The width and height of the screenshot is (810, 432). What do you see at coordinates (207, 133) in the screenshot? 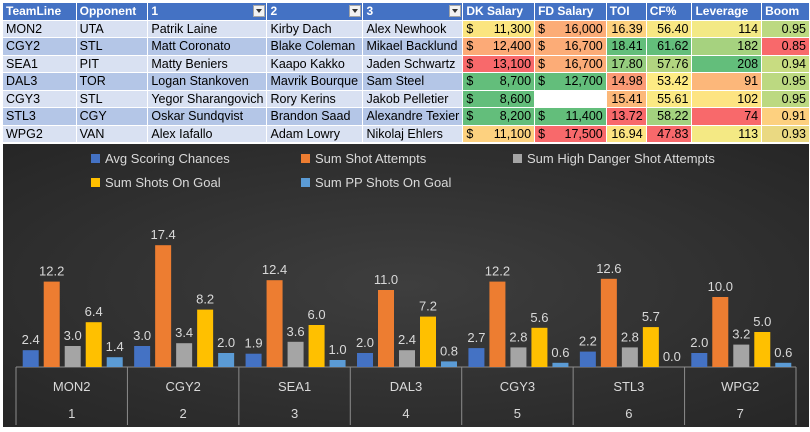
I see `table-cell: Alex Iafallo` at bounding box center [207, 133].